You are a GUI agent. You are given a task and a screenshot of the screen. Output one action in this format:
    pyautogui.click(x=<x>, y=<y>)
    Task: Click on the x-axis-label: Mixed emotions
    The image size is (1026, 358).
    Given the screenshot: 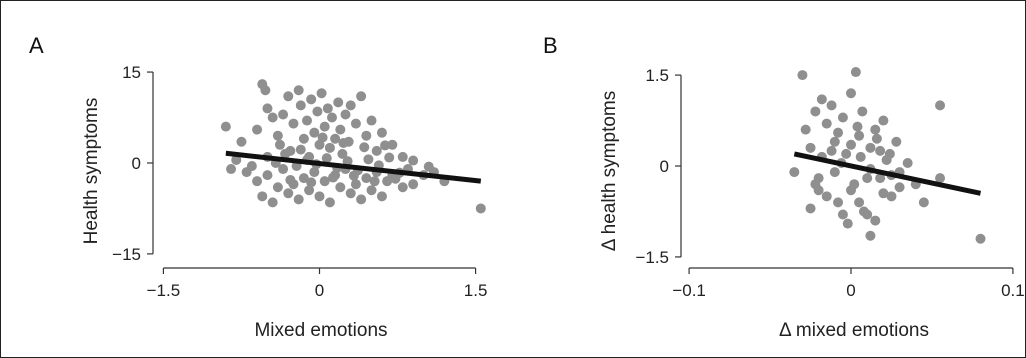 What is the action you would take?
    pyautogui.click(x=320, y=330)
    